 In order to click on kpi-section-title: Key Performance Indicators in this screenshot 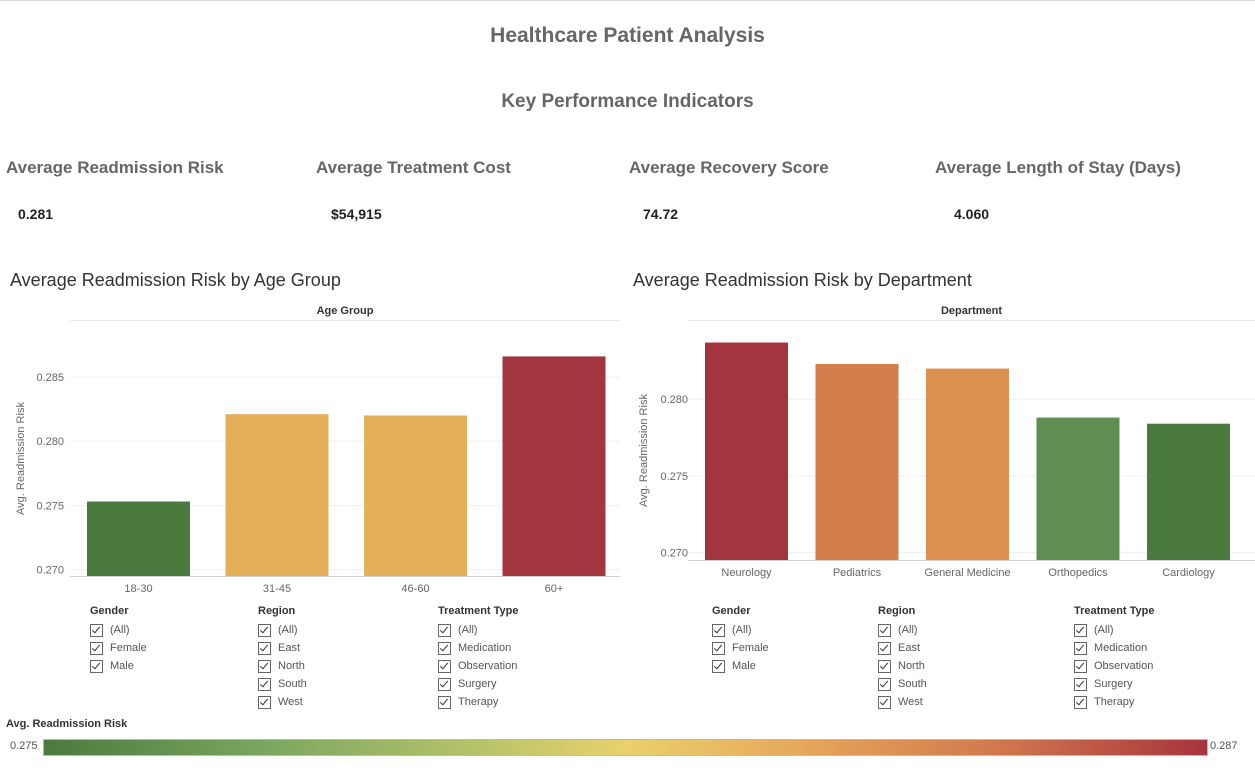, I will do `click(627, 101)`.